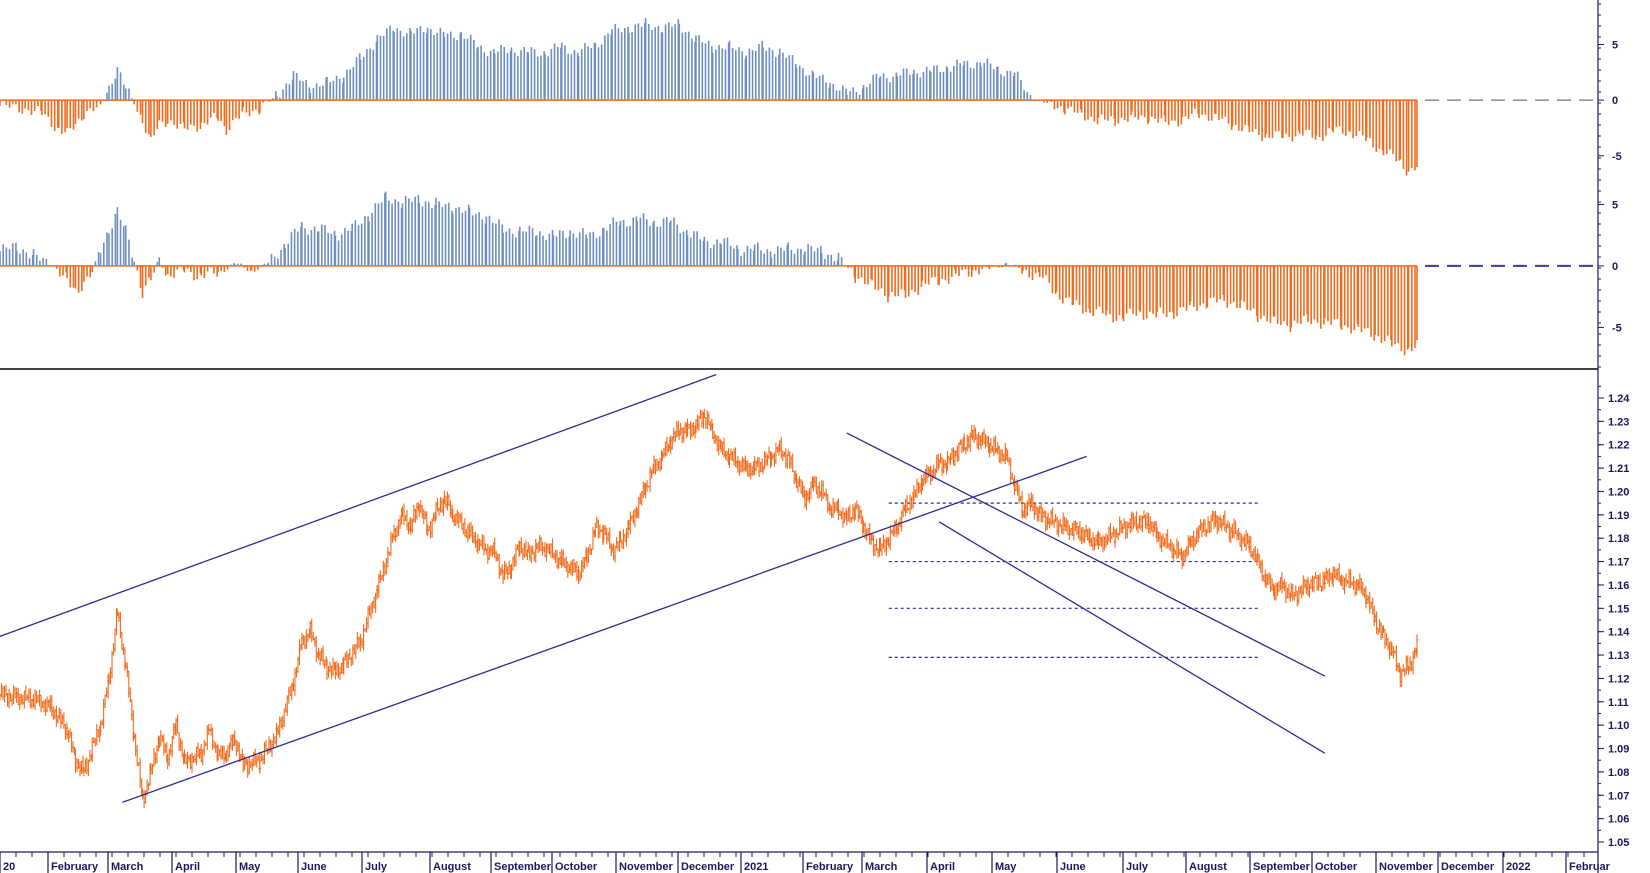 The width and height of the screenshot is (1650, 873). What do you see at coordinates (1618, 750) in the screenshot?
I see `y-tick-label: 1.09` at bounding box center [1618, 750].